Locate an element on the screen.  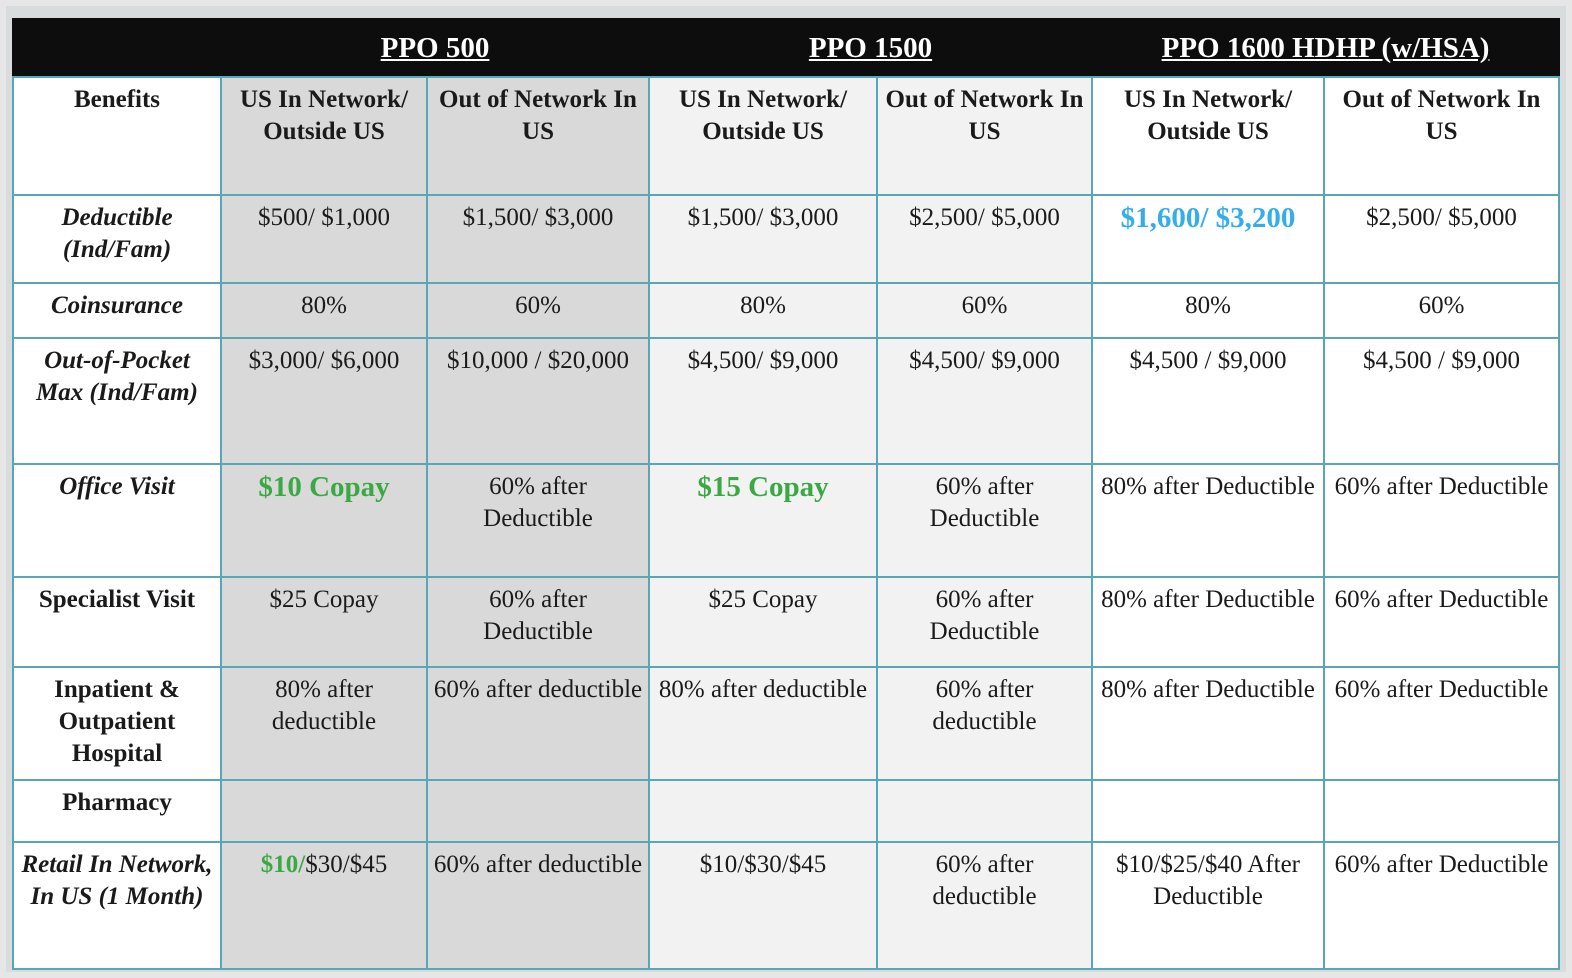
corner-cell is located at coordinates (117, 48).